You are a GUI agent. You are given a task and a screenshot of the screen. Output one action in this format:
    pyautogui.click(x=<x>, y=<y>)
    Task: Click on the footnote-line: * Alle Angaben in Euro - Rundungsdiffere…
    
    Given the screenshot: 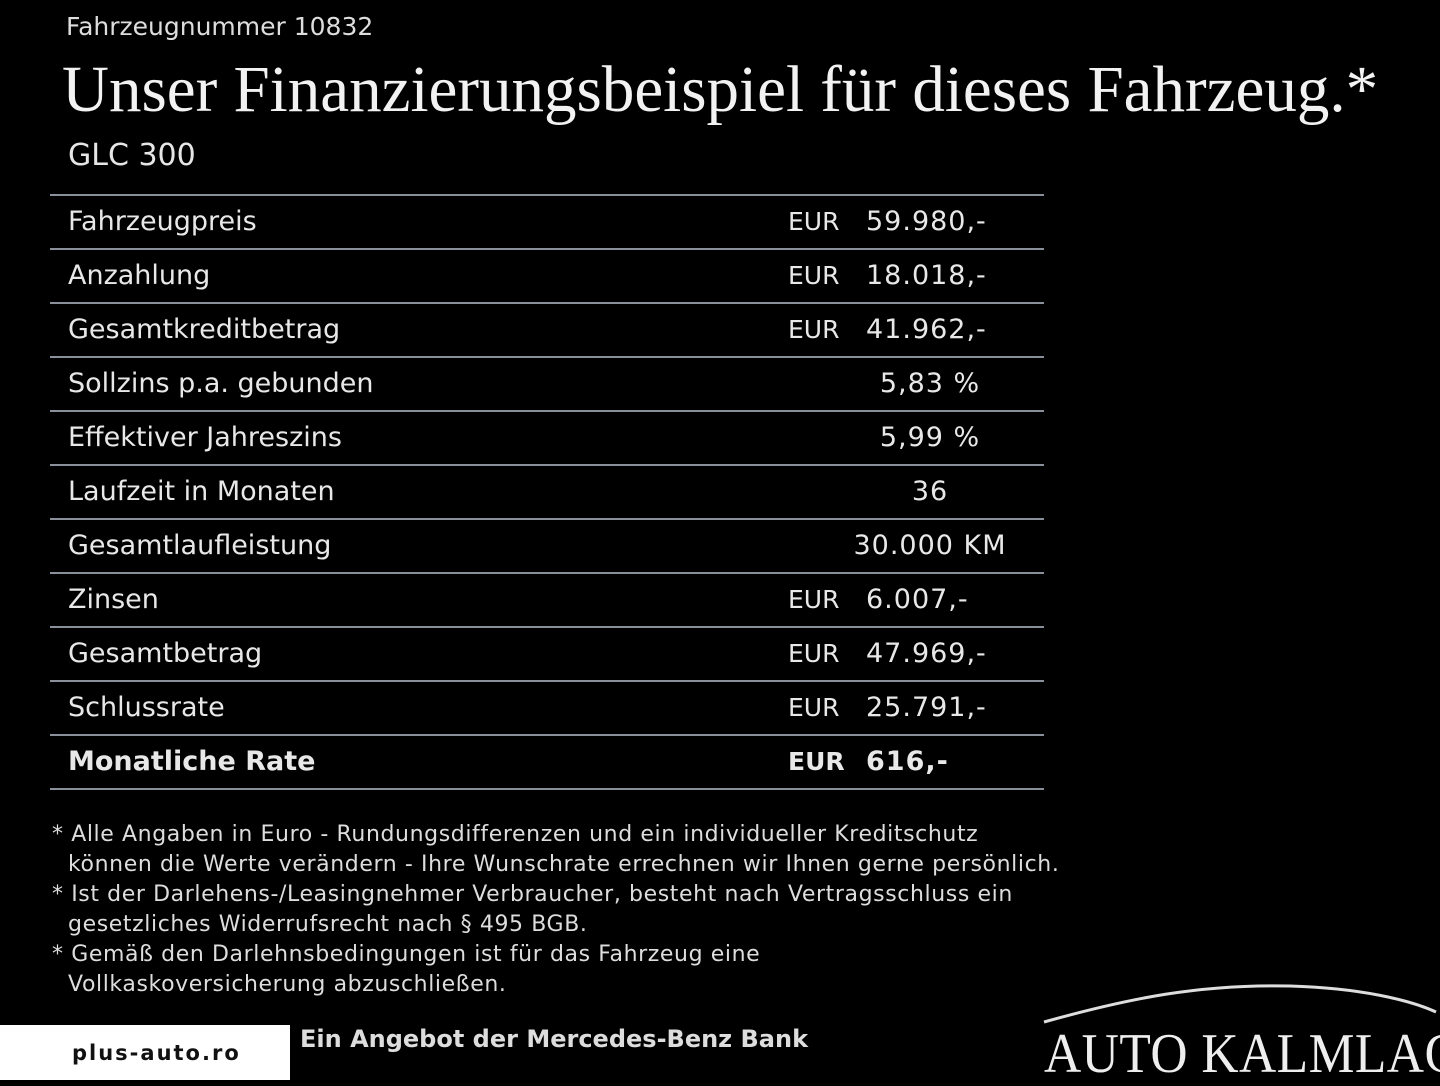 What is the action you would take?
    pyautogui.click(x=515, y=834)
    